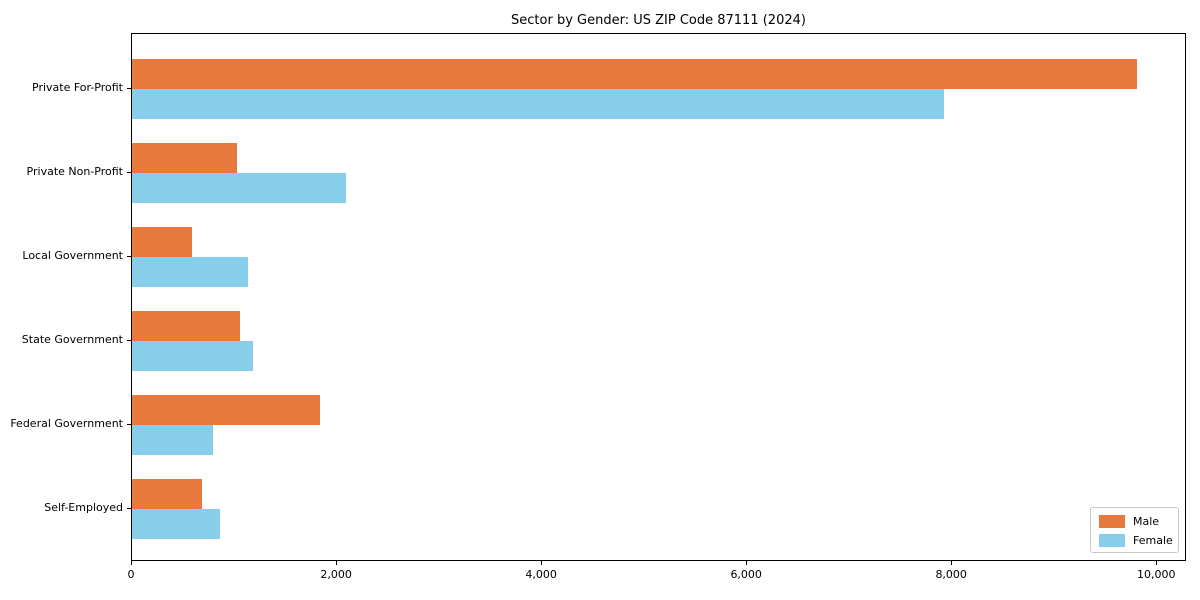  What do you see at coordinates (66, 423) in the screenshot?
I see `y-axis-label: Federal Government` at bounding box center [66, 423].